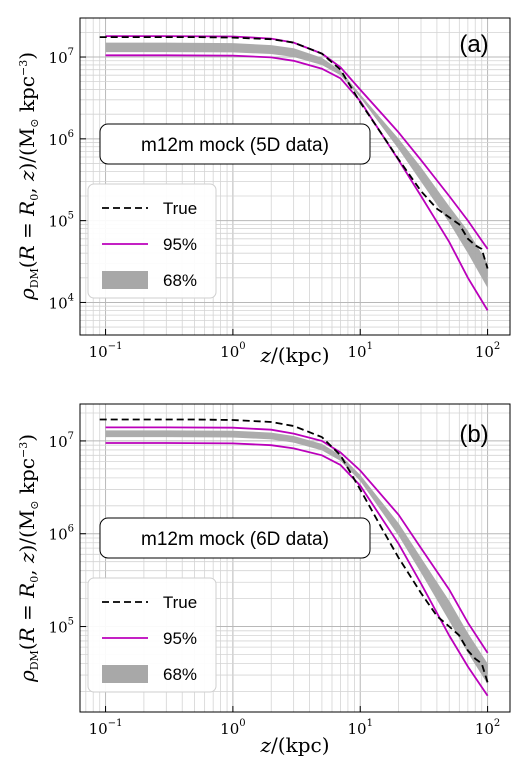 This screenshot has height=762, width=520. I want to click on x-axis-label-b: z/(kpc), so click(294, 745).